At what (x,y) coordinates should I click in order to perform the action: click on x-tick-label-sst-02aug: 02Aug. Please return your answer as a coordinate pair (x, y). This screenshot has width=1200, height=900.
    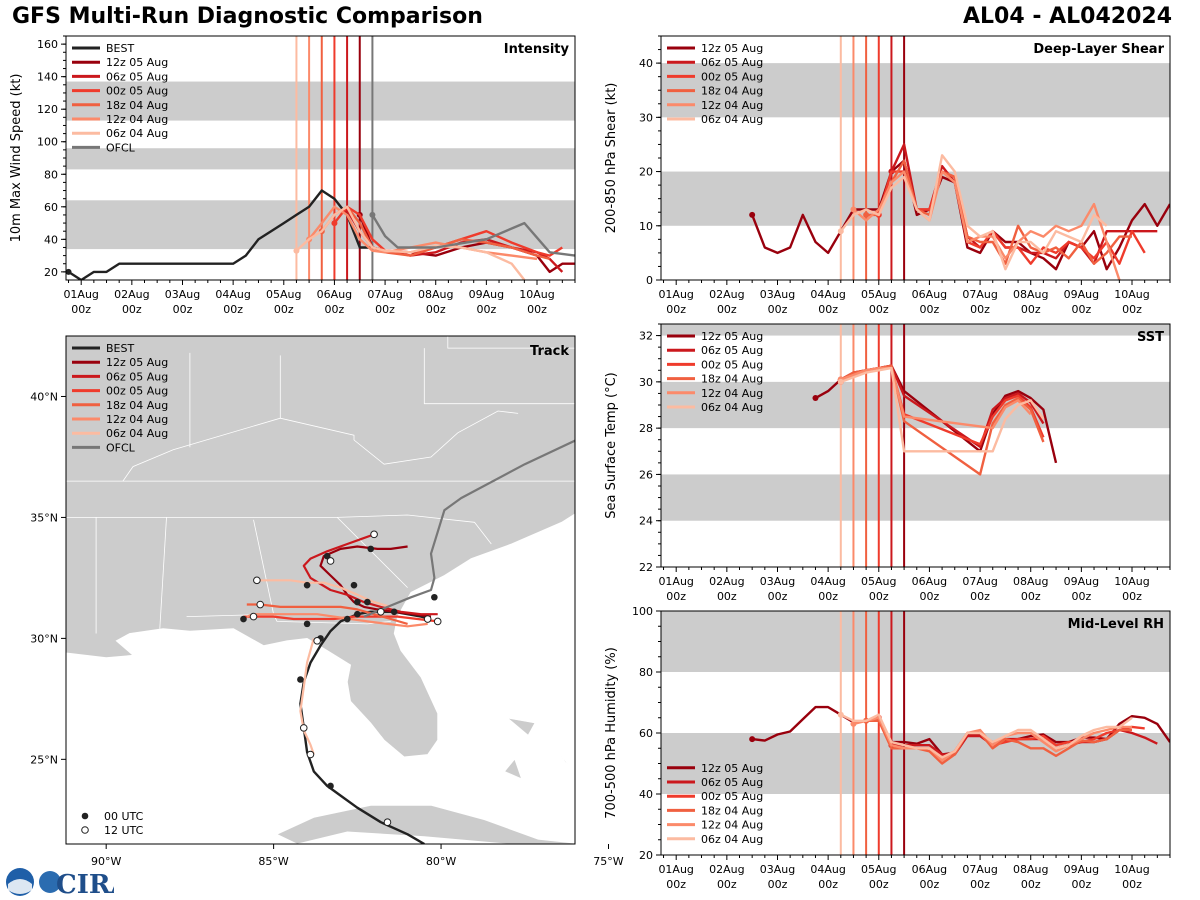
    Looking at the image, I should click on (726, 581).